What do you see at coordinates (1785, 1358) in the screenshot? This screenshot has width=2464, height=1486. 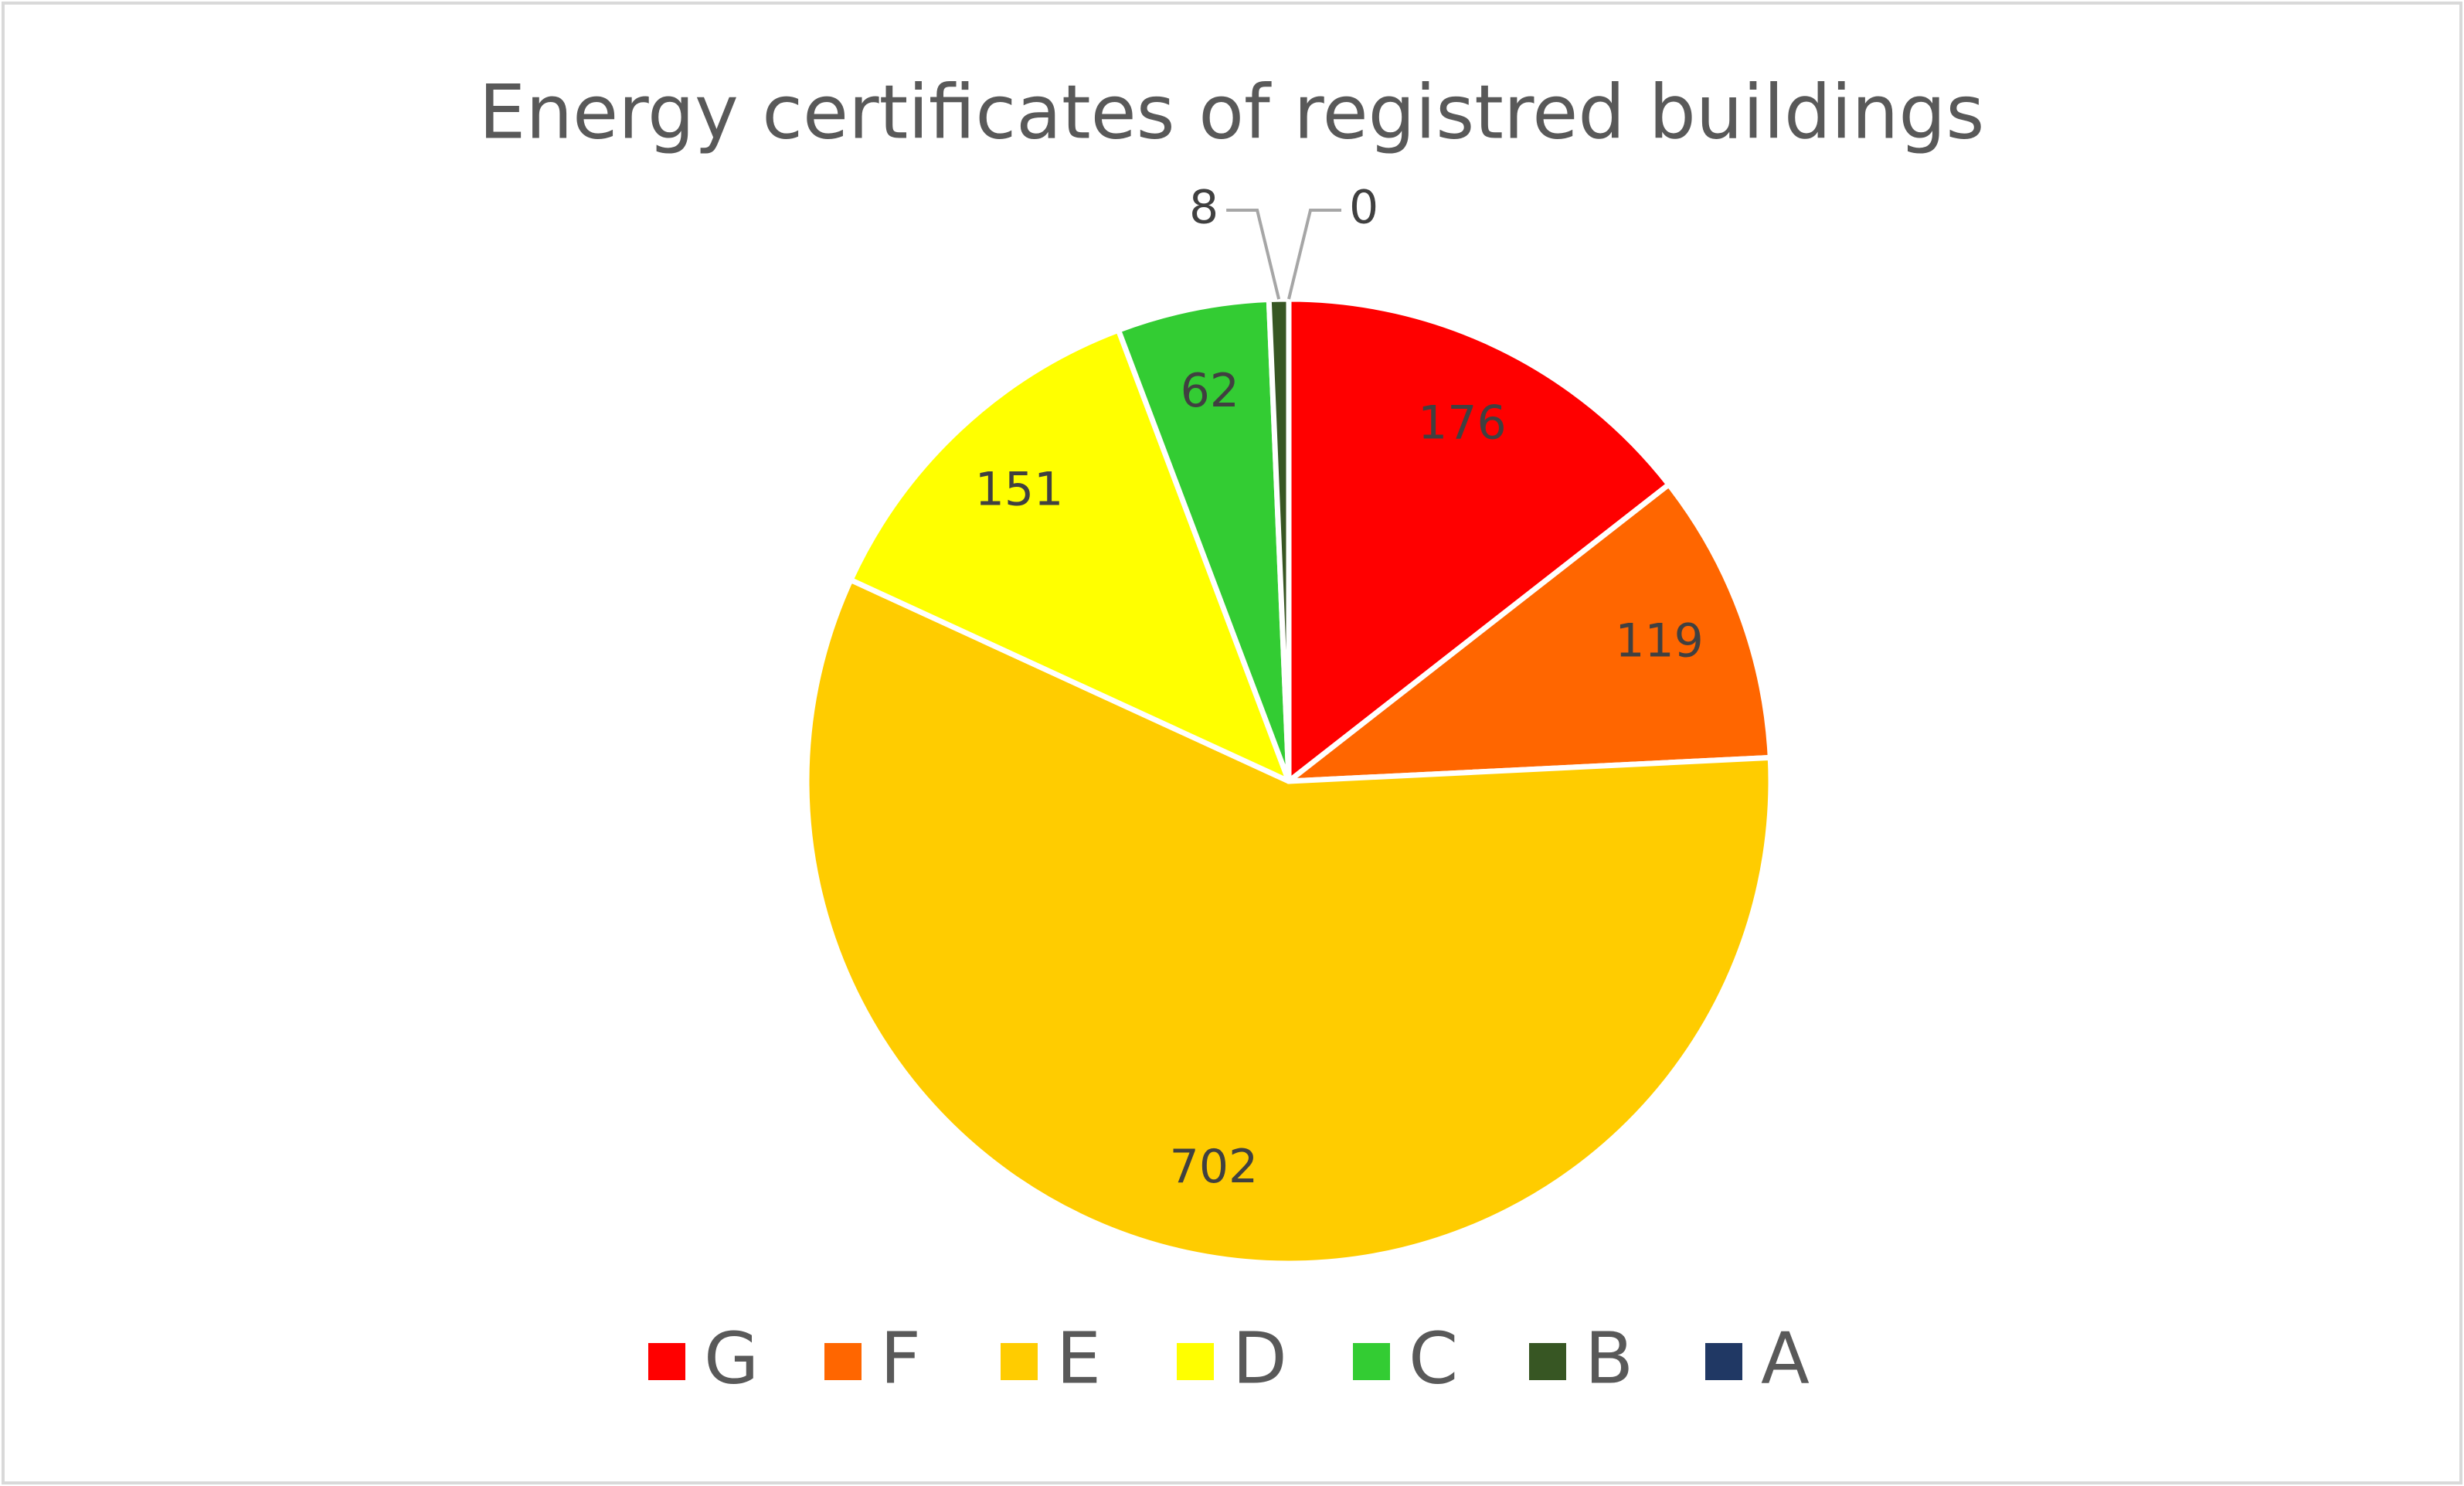 I see `legend-label: A` at bounding box center [1785, 1358].